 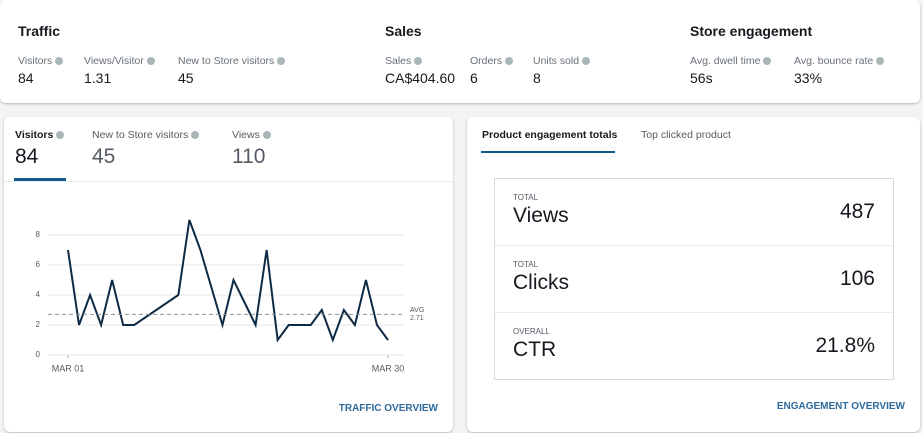 What do you see at coordinates (845, 345) in the screenshot?
I see `row-value: 21.8%` at bounding box center [845, 345].